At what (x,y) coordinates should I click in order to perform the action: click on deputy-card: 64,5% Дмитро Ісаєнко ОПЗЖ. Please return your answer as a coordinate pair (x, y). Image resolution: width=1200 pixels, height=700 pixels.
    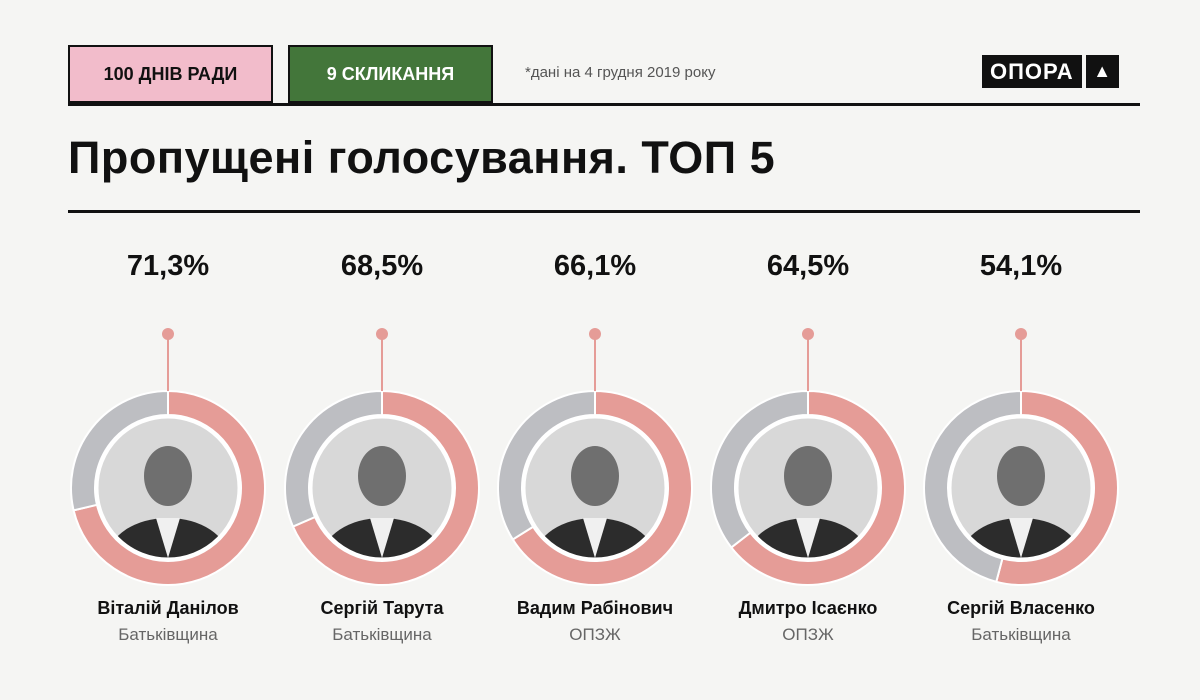
    Looking at the image, I should click on (808, 447).